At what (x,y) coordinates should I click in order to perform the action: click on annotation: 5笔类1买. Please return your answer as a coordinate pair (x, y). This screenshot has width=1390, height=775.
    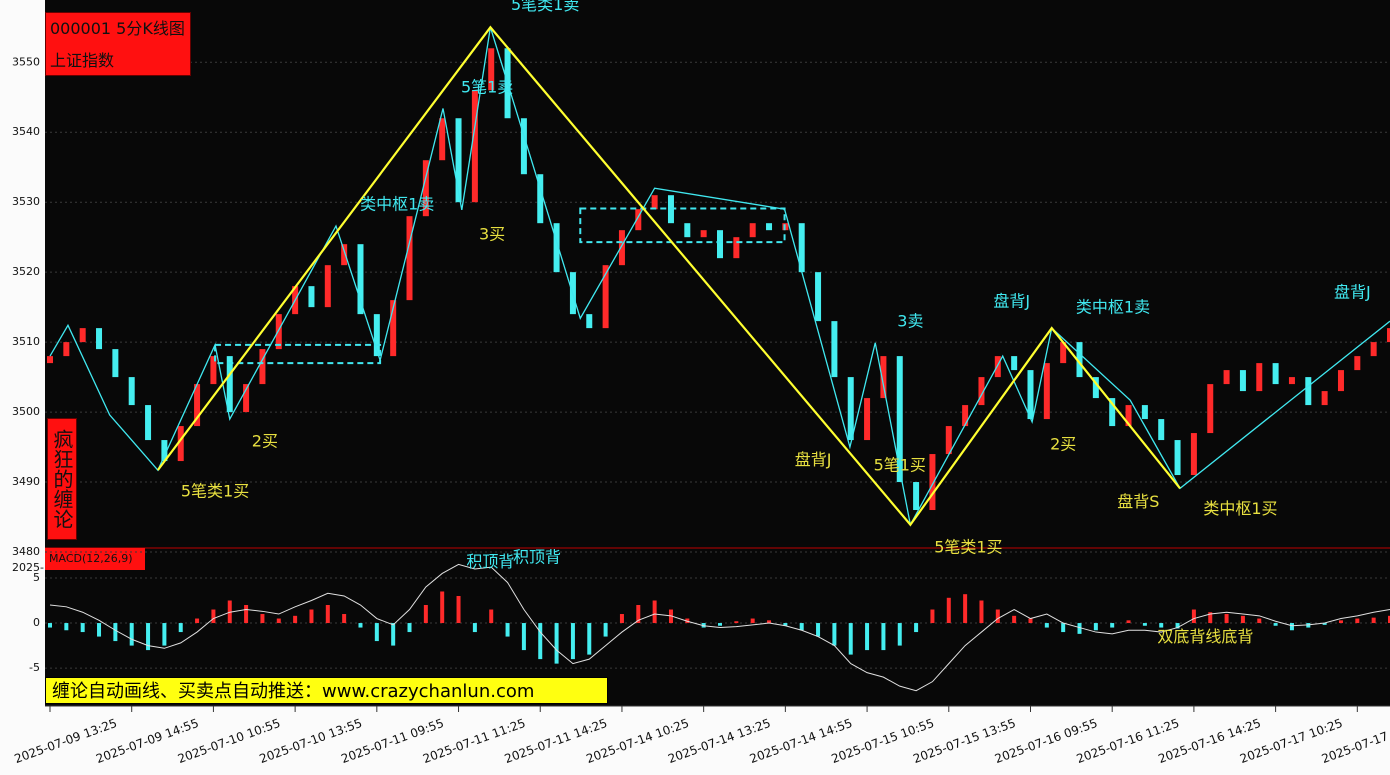
    Looking at the image, I should click on (968, 546).